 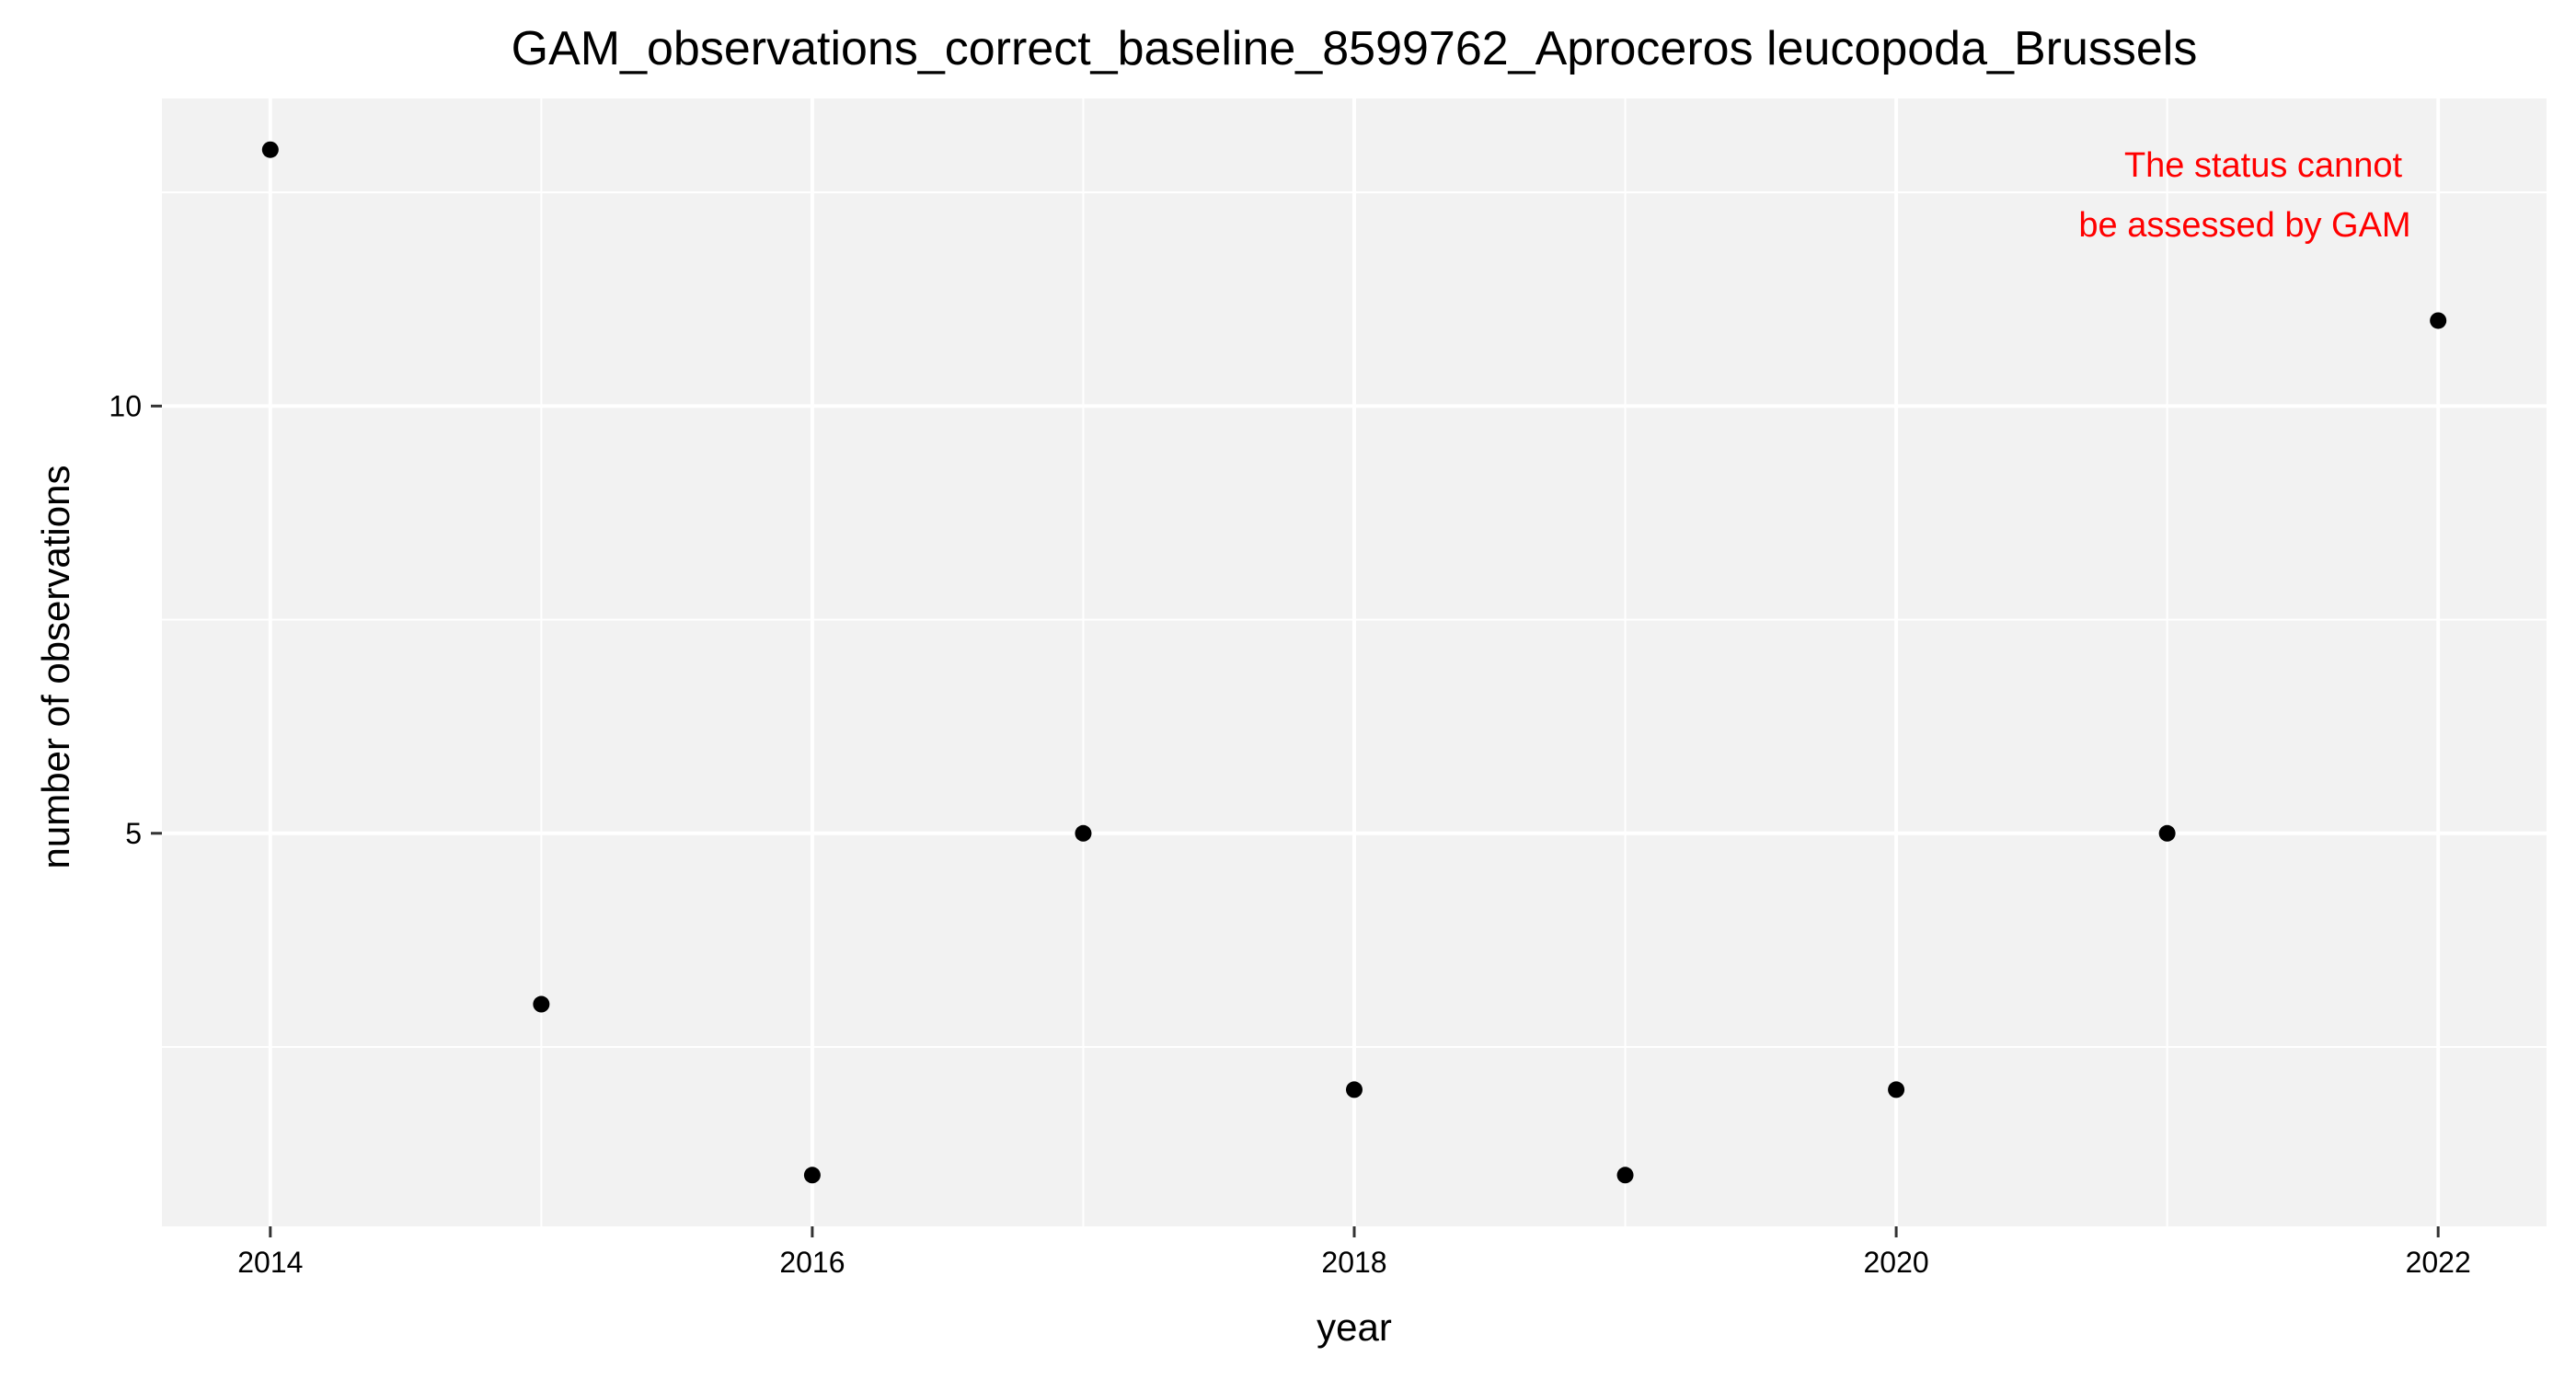 I want to click on x-tick-label: 2016, so click(x=812, y=1262).